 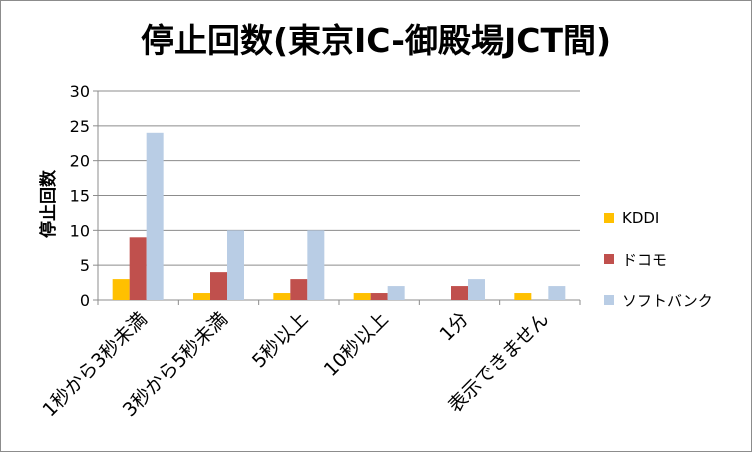 I want to click on x-tick-label: 5秒以上, so click(x=280, y=340).